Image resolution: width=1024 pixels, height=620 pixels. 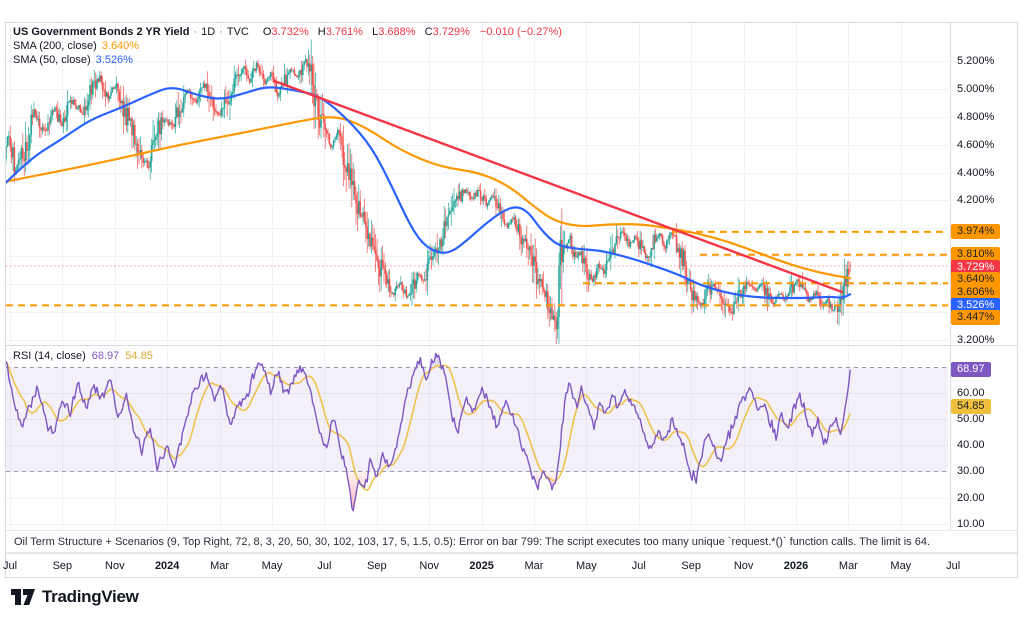 I want to click on price-tick-label: 4.200%, so click(x=976, y=200).